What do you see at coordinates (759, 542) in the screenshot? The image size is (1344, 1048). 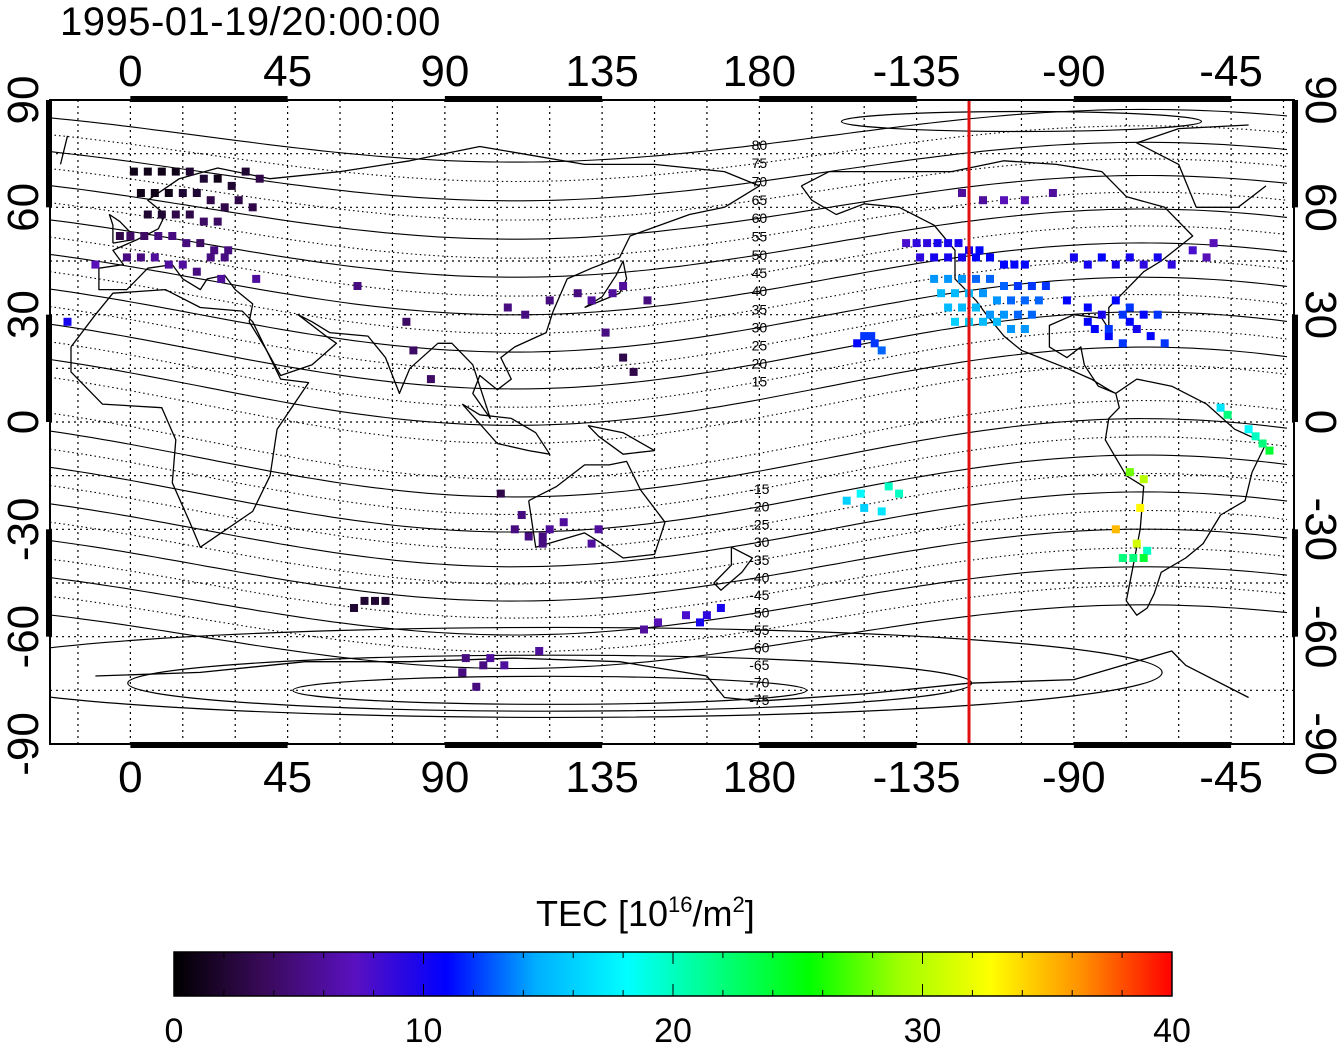 I see `contour-label: -30` at bounding box center [759, 542].